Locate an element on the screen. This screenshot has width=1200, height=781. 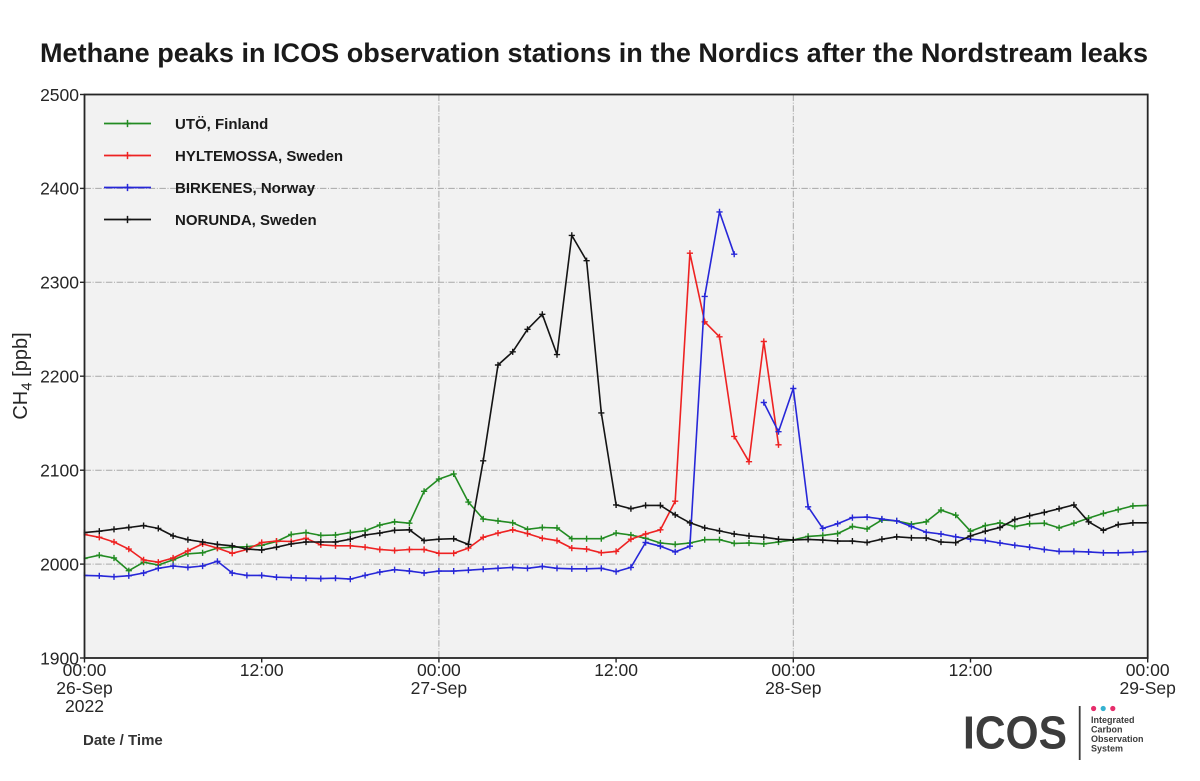
svg-text: BIRKENES, Norway is located at coordinates (245, 188).